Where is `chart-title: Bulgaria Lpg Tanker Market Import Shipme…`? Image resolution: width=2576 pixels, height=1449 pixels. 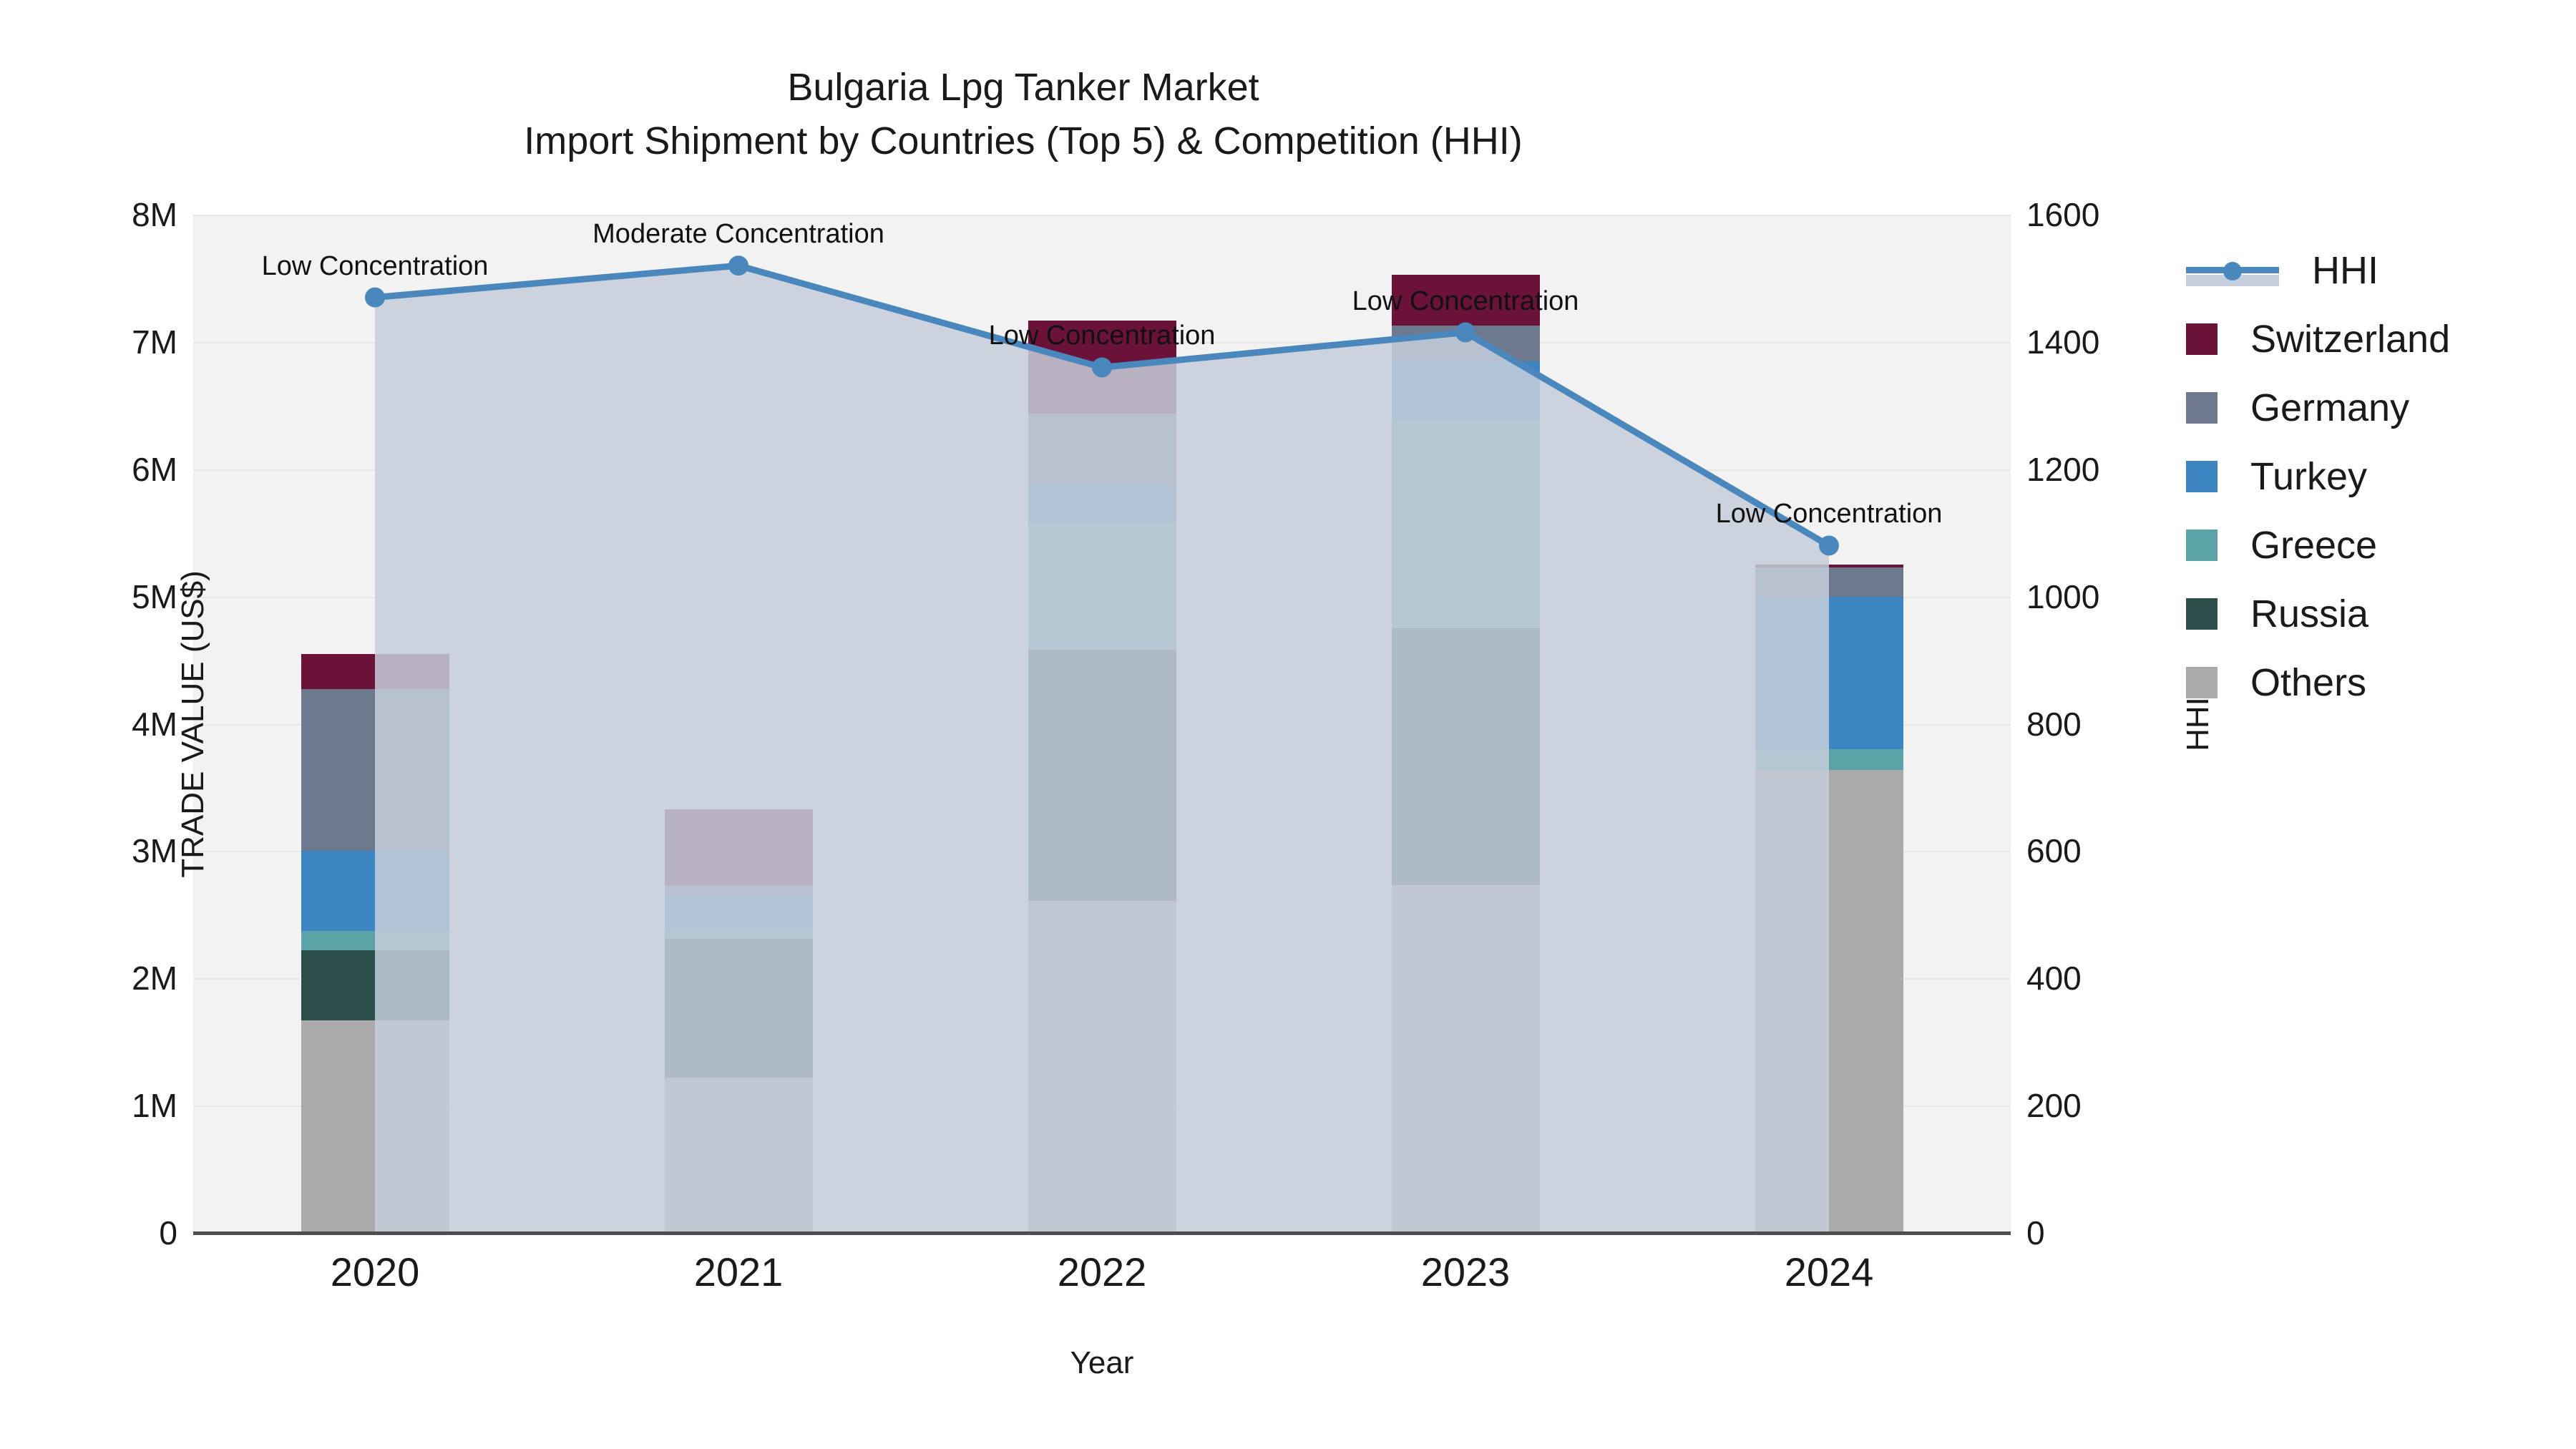
chart-title: Bulgaria Lpg Tanker Market Import Shipme… is located at coordinates (1023, 114).